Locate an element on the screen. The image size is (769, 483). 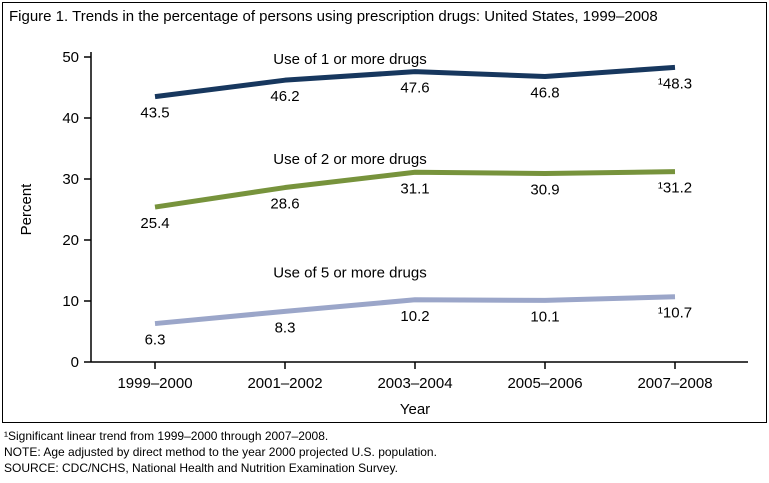
point-label: 31.1 is located at coordinates (414, 188).